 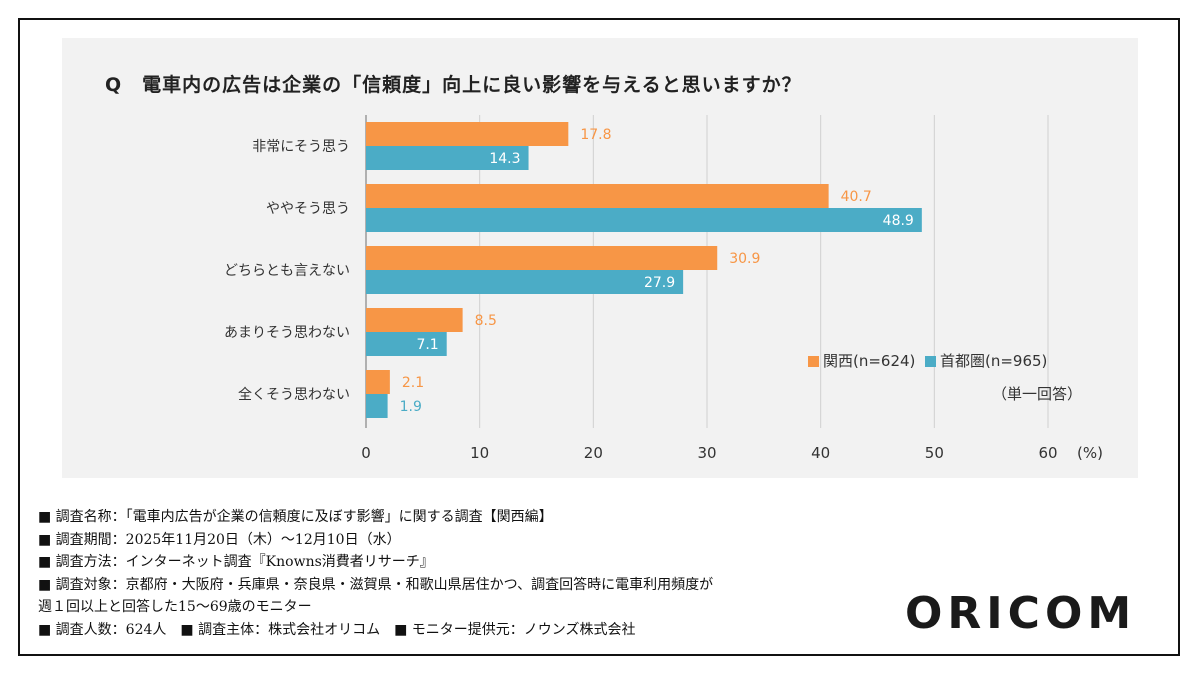 I want to click on legend-label: 関西(n=624), so click(x=869, y=361).